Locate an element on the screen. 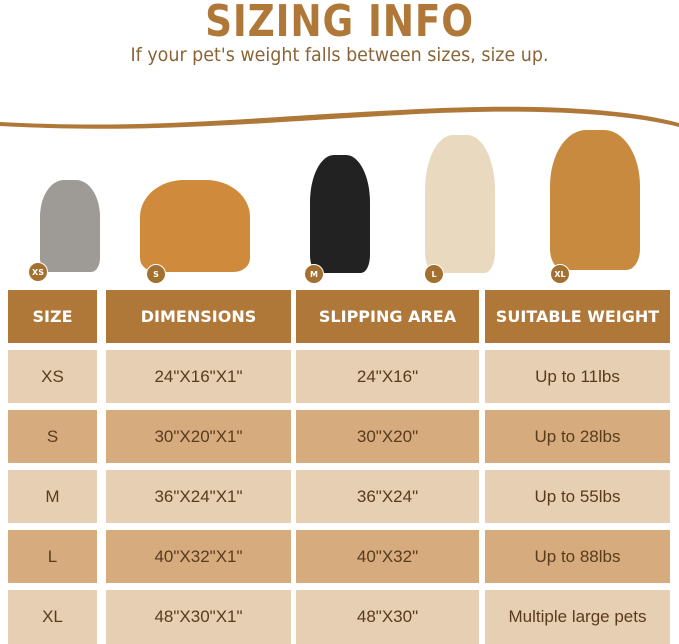 This screenshot has width=679, height=644. size-badge: XS is located at coordinates (38, 272).